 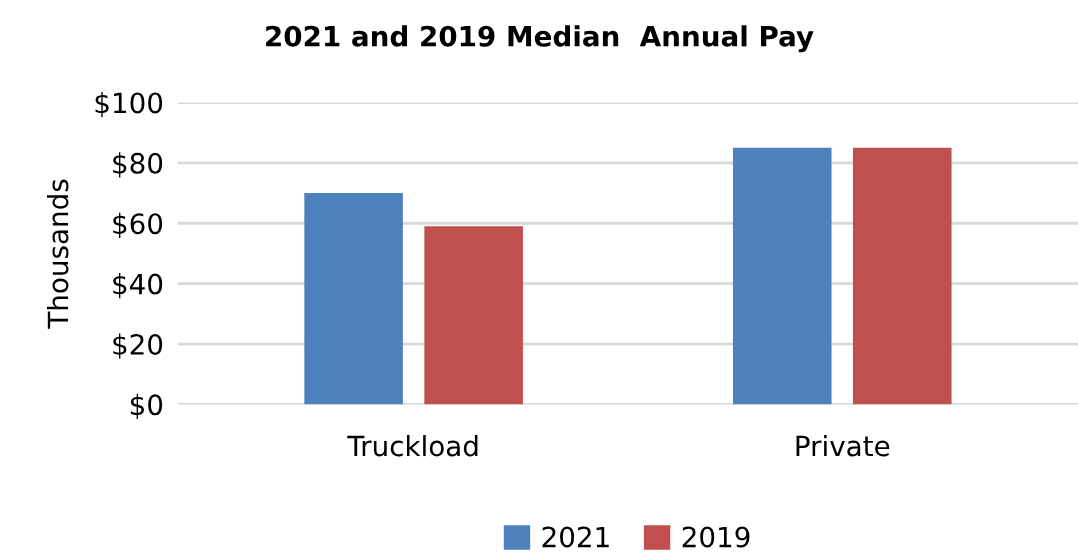 What do you see at coordinates (575, 537) in the screenshot?
I see `legend-label: 2021` at bounding box center [575, 537].